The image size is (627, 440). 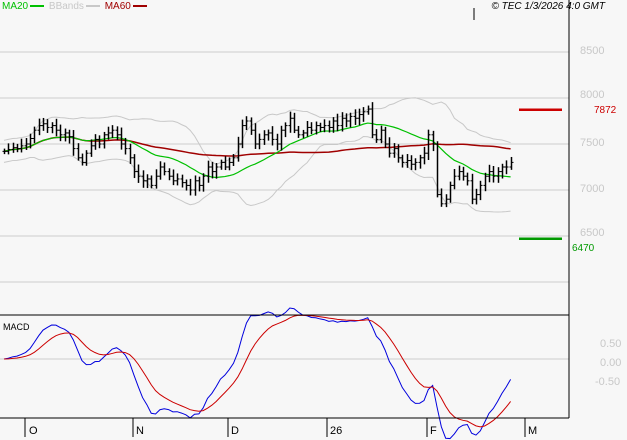 I want to click on x-tick-label: O, so click(x=33, y=431).